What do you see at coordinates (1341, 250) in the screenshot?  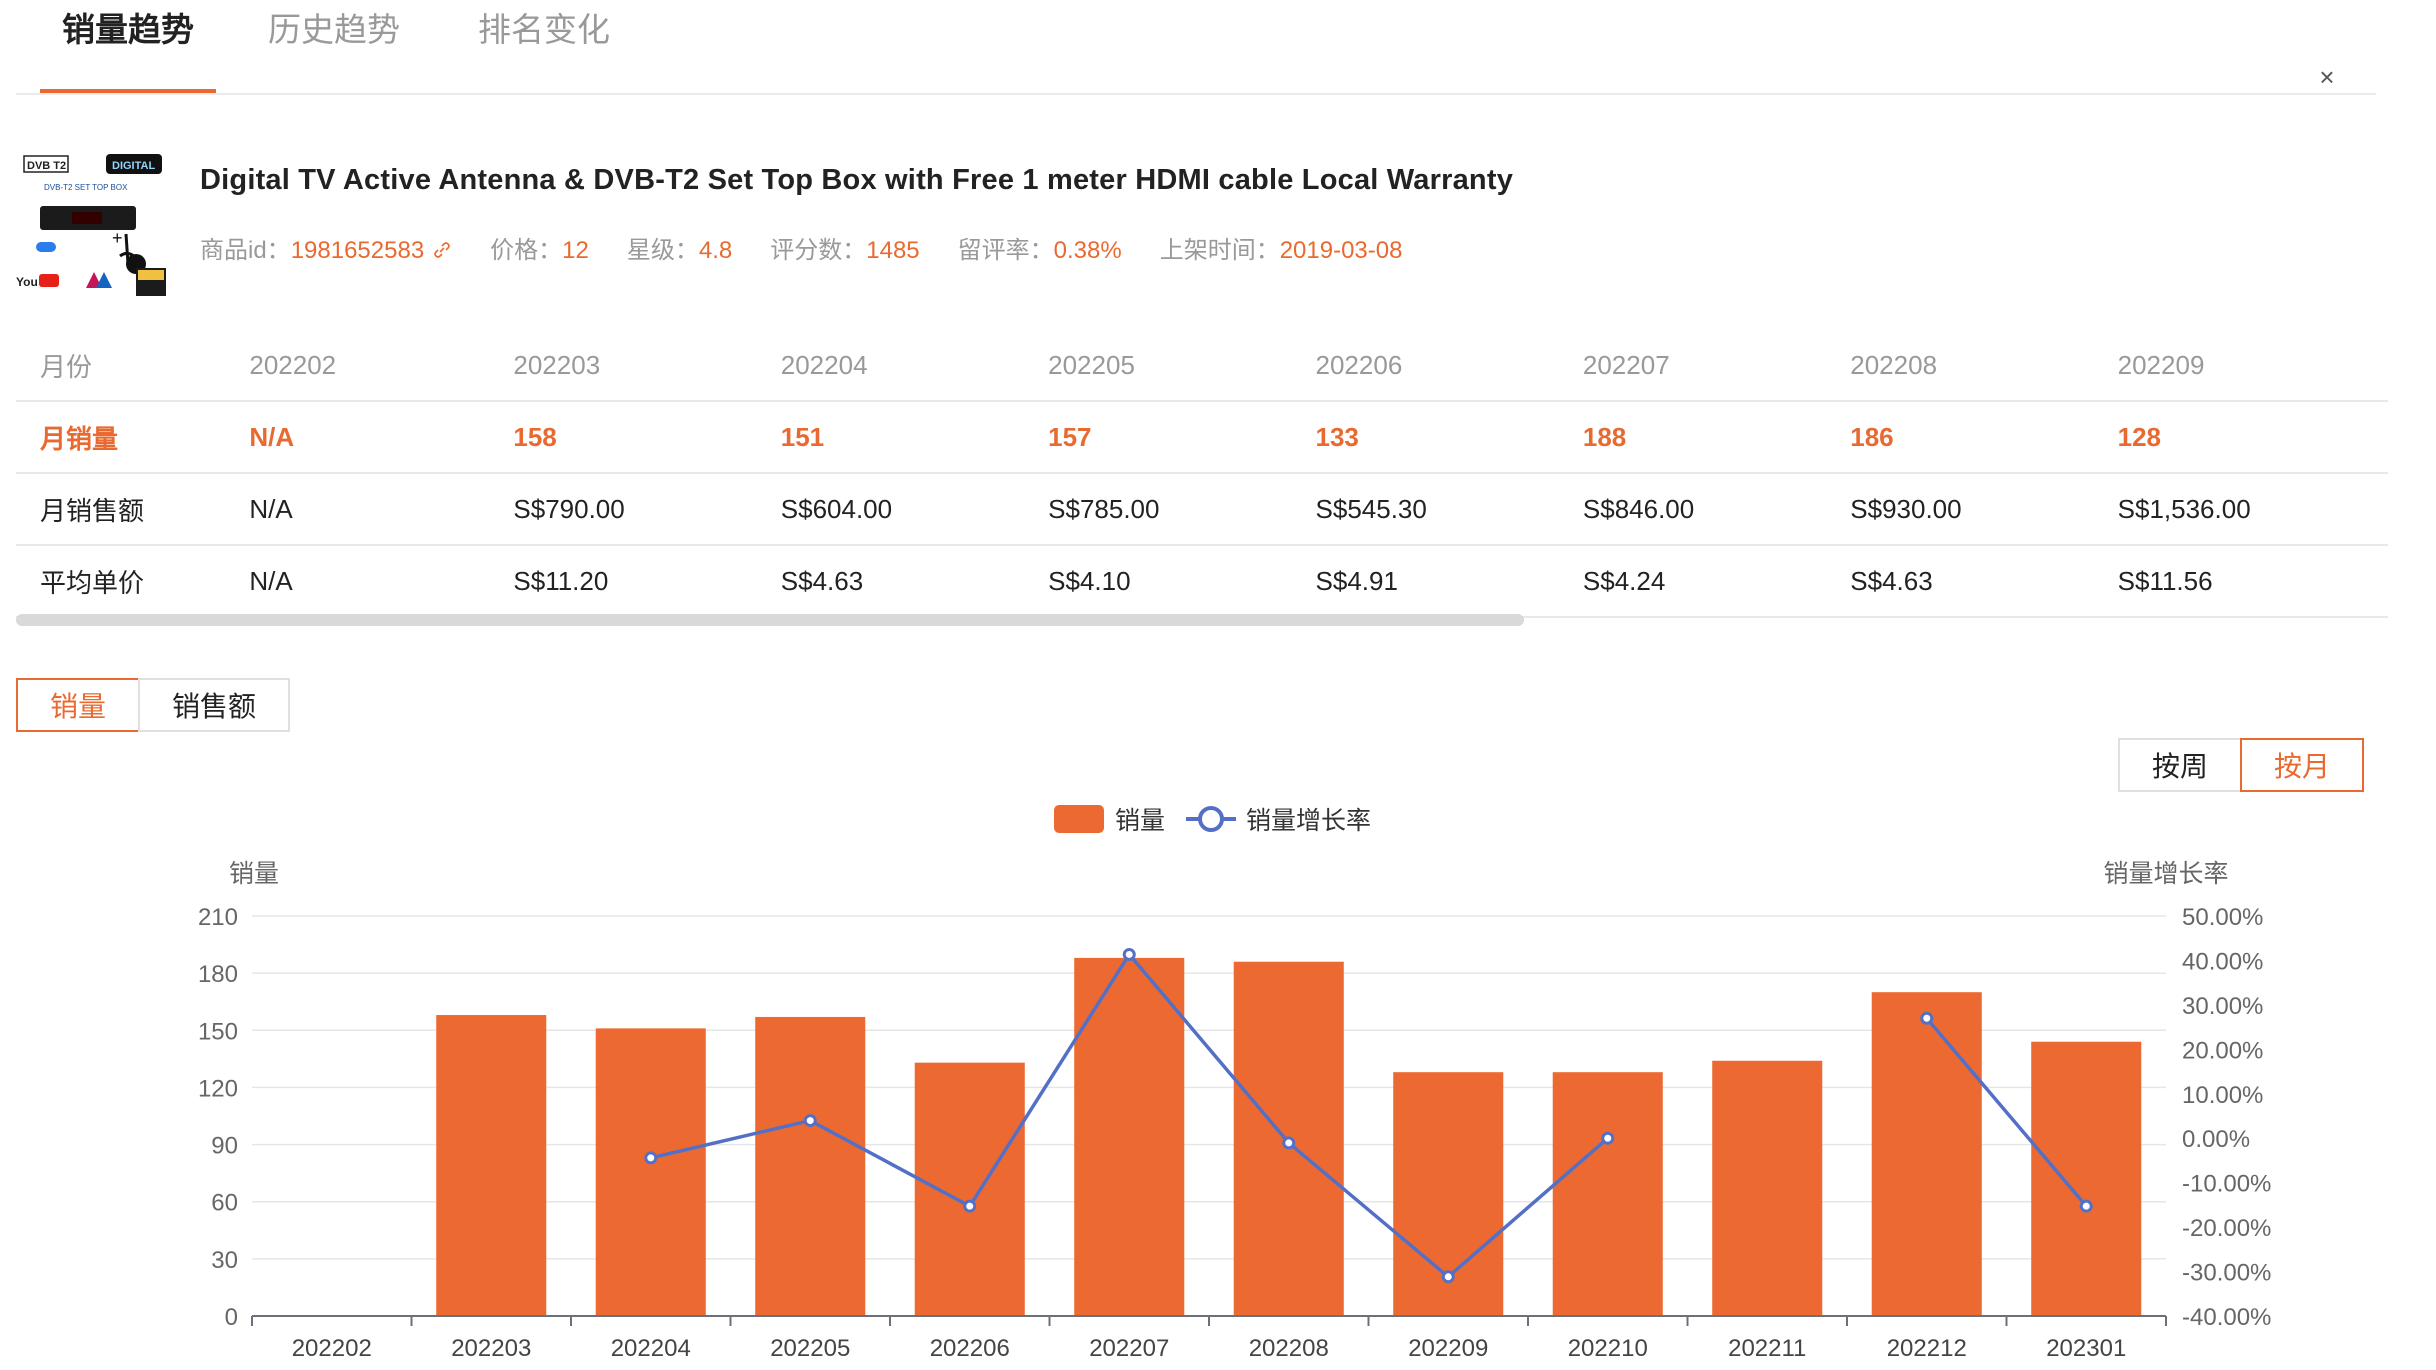 I see `meta-value: 2019-03-08` at bounding box center [1341, 250].